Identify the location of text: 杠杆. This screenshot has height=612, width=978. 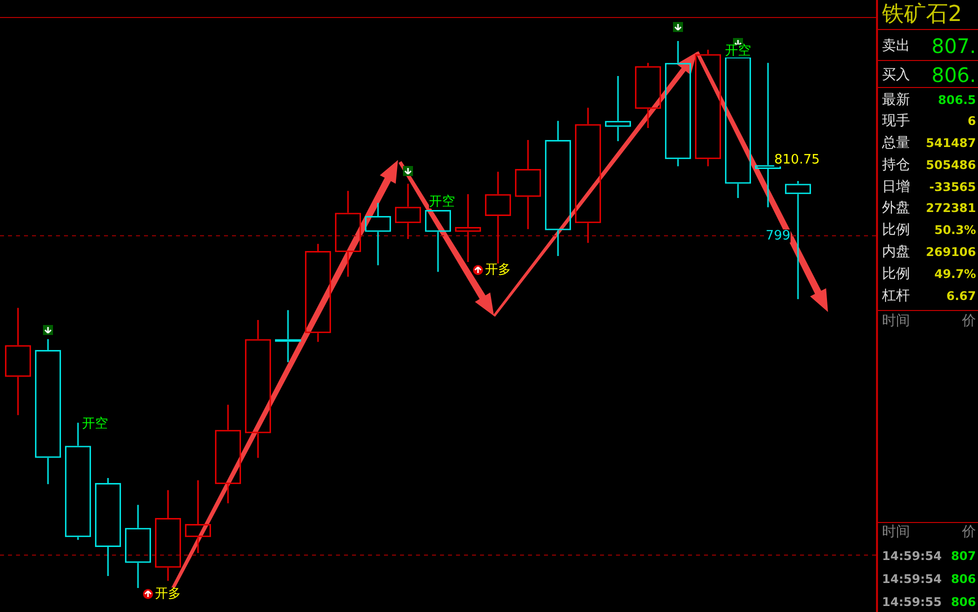
(896, 296).